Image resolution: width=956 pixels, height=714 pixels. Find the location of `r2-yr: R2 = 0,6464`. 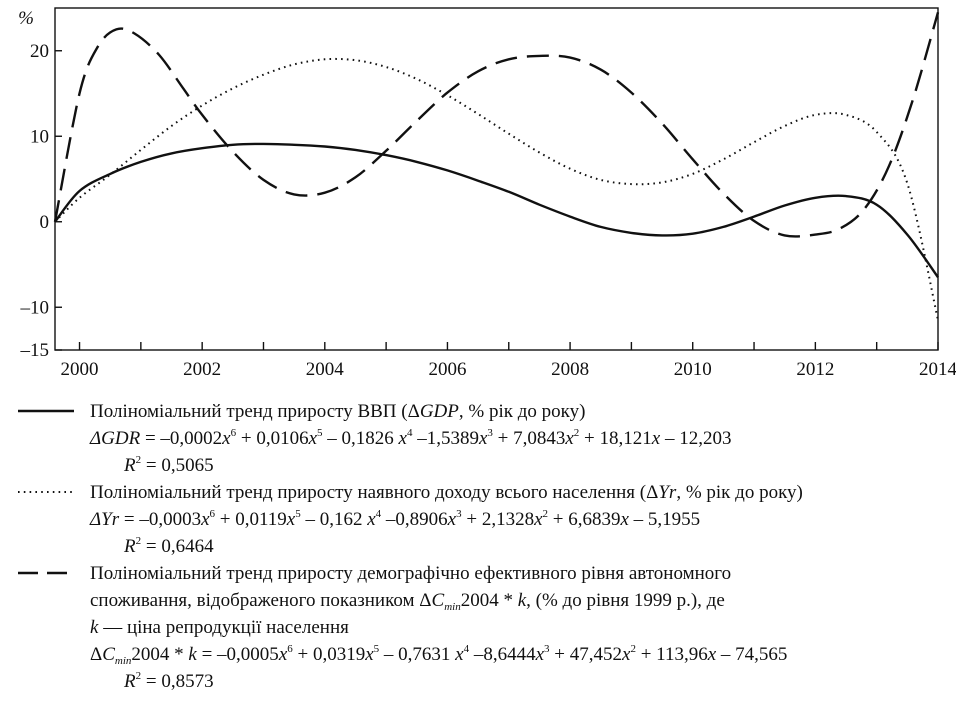

r2-yr: R2 = 0,6464 is located at coordinates (478, 546).